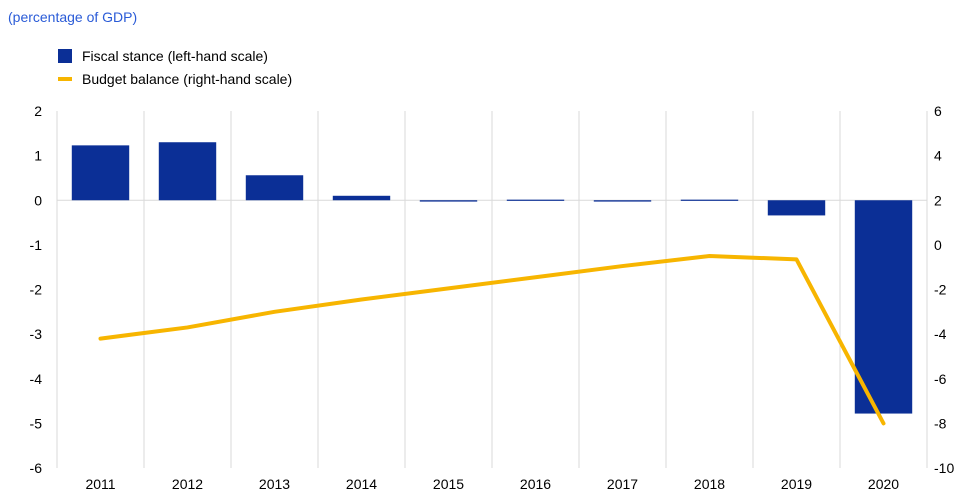  I want to click on left-axis-tick-label: 1, so click(38, 156).